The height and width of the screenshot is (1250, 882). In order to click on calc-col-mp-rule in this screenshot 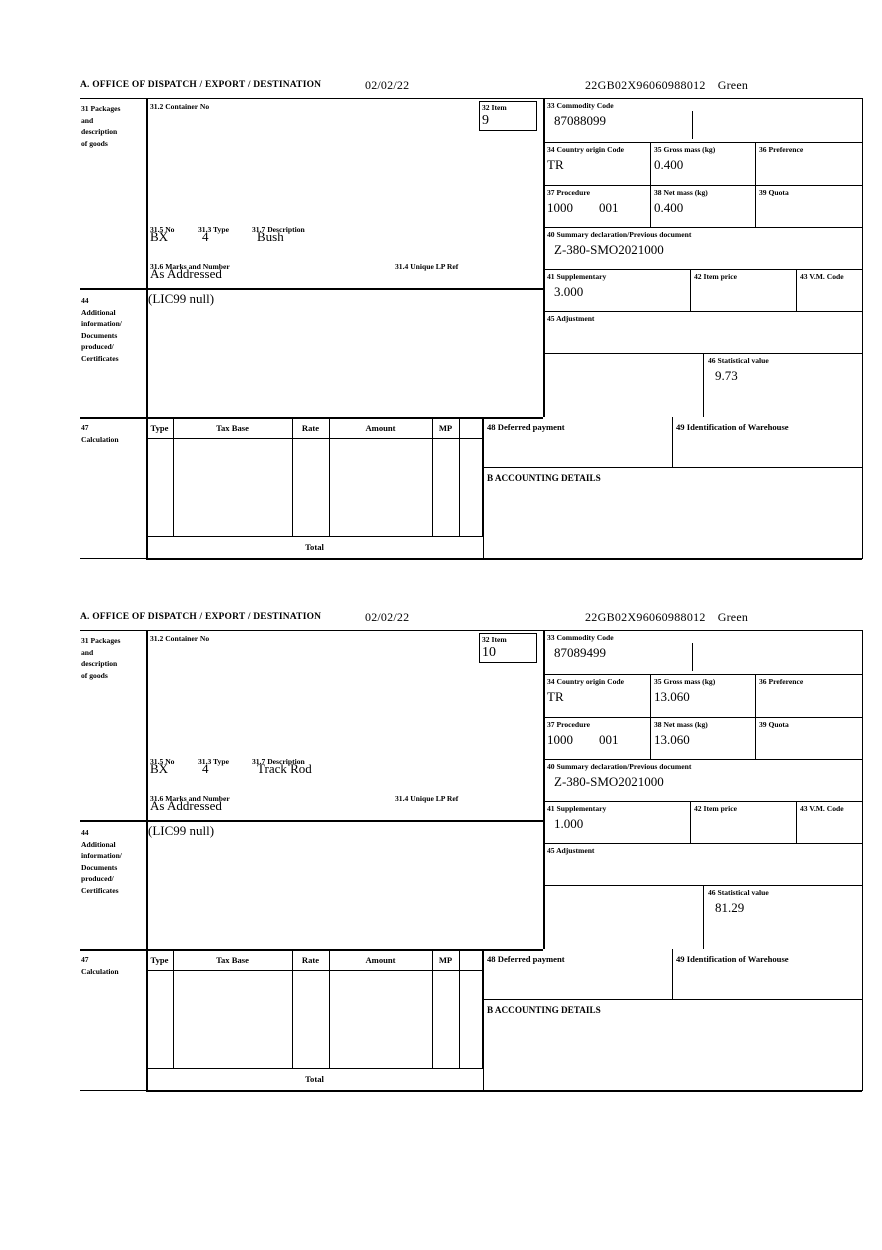, I will do `click(459, 476)`.